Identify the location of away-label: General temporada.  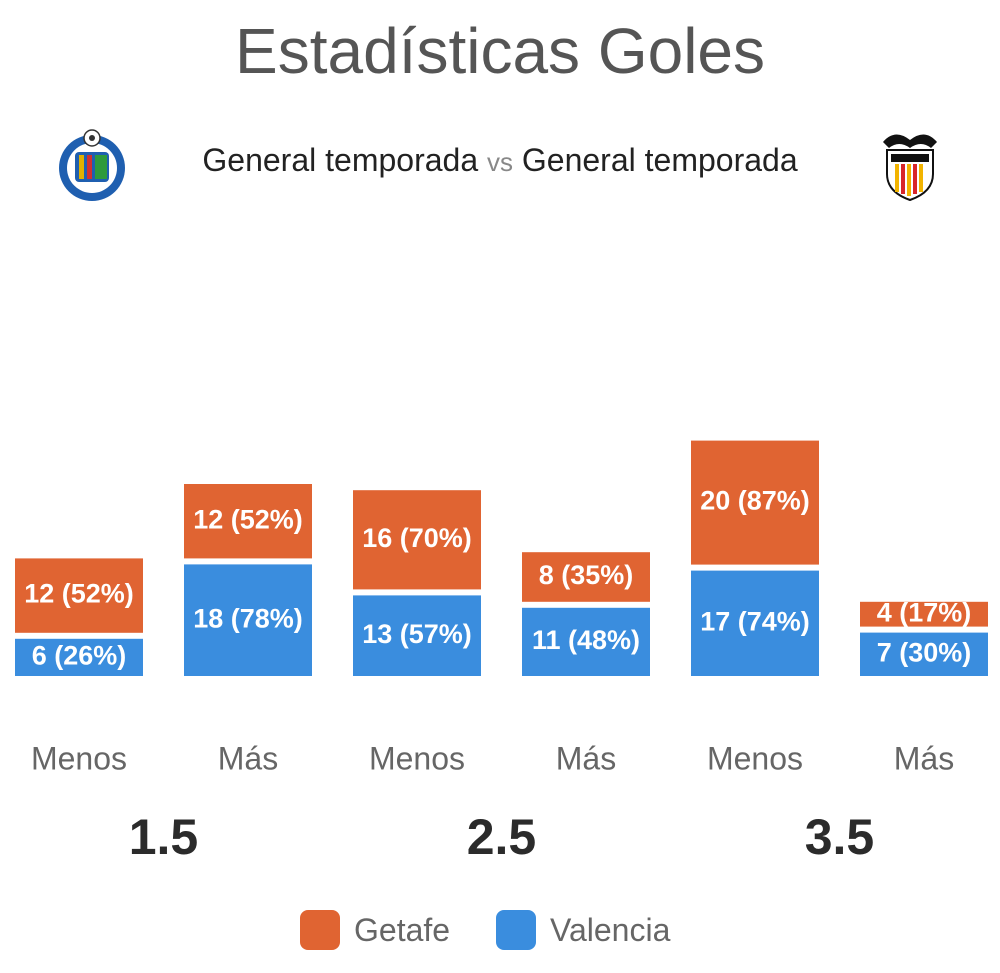
(659, 160).